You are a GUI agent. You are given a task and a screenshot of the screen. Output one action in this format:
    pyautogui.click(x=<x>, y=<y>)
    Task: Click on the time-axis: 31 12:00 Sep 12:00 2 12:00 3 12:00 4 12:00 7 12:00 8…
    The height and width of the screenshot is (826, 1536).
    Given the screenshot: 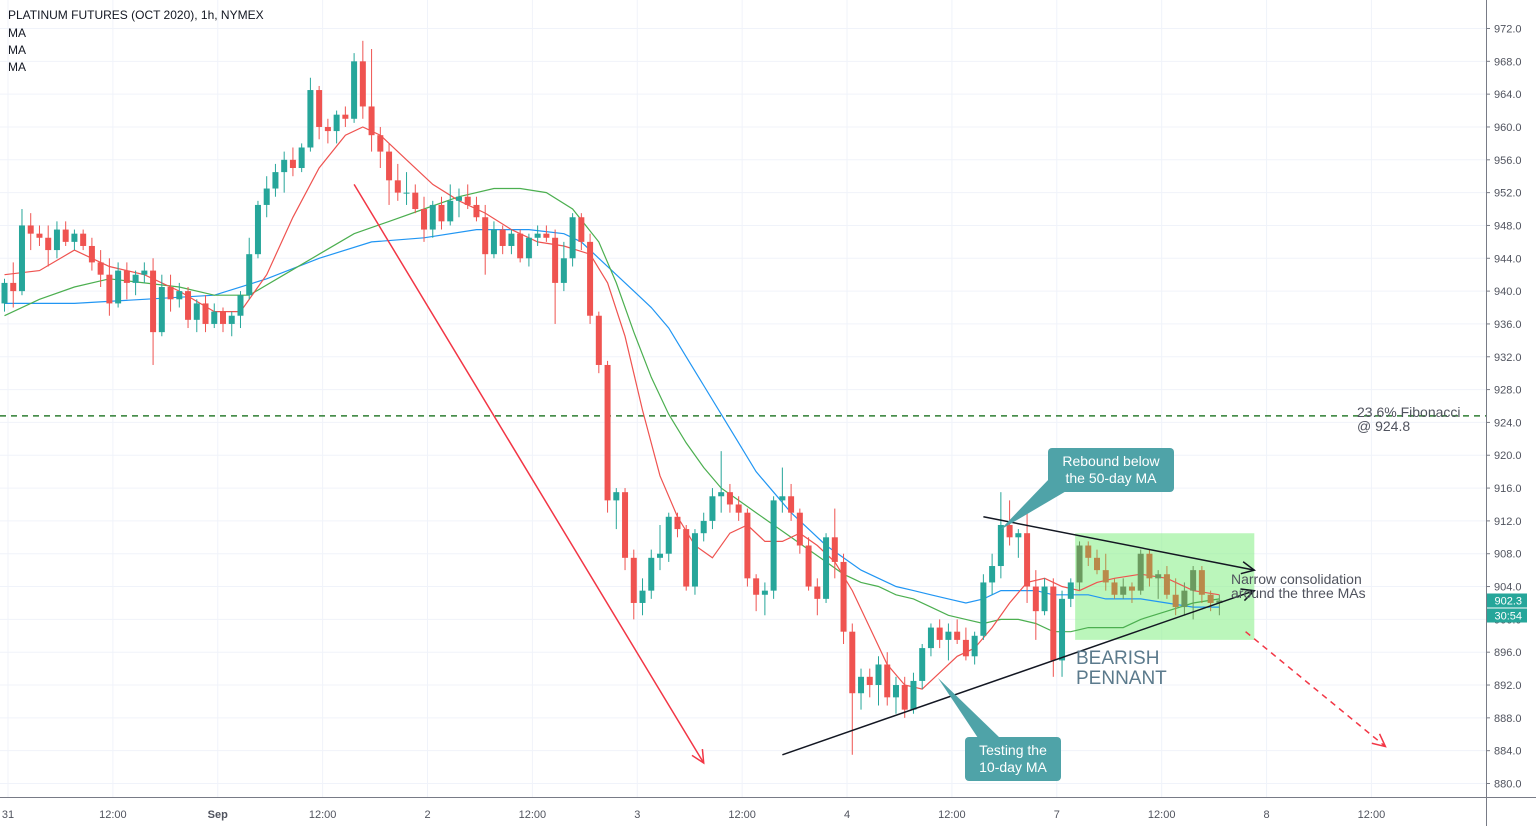 What is the action you would take?
    pyautogui.click(x=693, y=815)
    